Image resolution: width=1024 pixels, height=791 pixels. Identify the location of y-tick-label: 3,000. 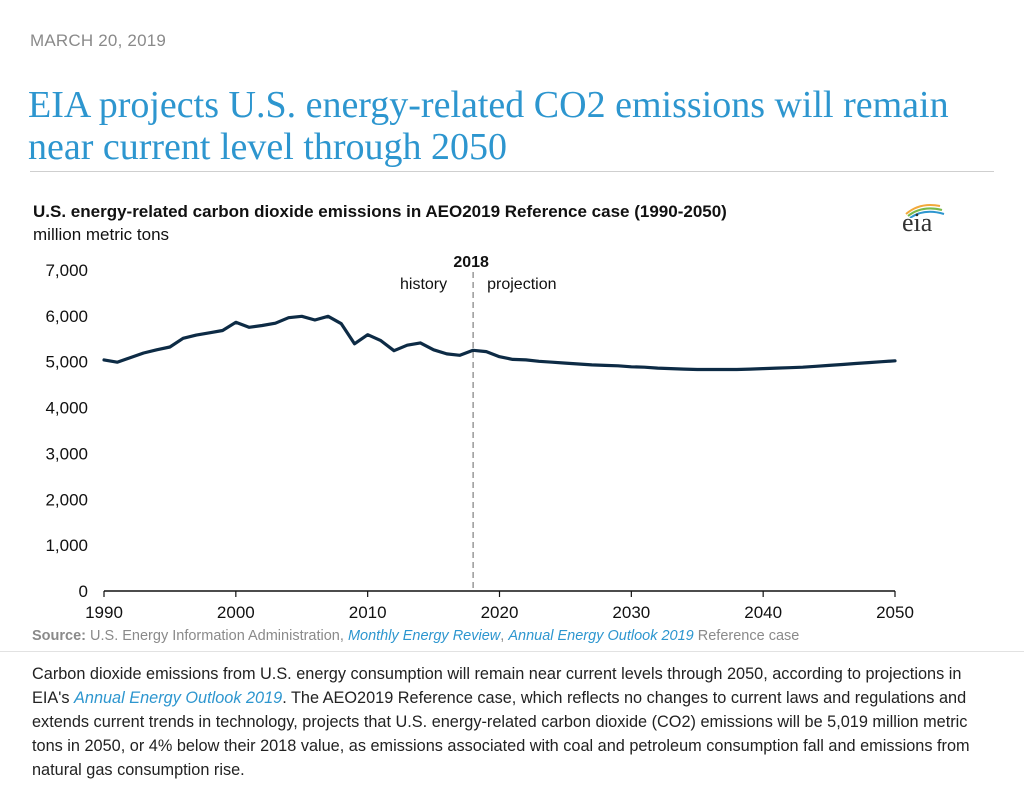
(66, 453).